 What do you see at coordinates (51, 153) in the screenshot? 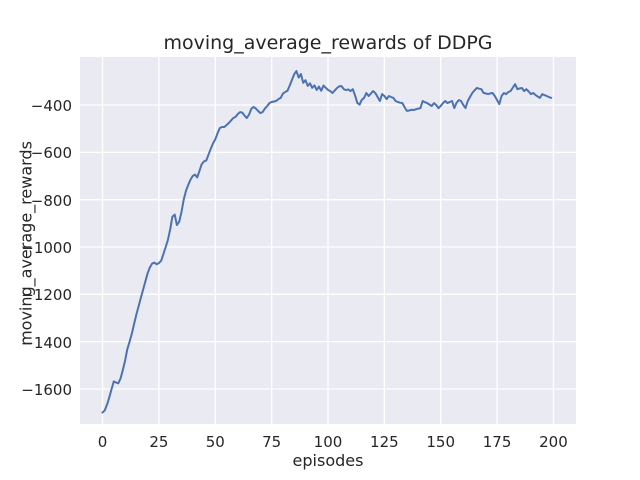
I see `y-tick-label: −600` at bounding box center [51, 153].